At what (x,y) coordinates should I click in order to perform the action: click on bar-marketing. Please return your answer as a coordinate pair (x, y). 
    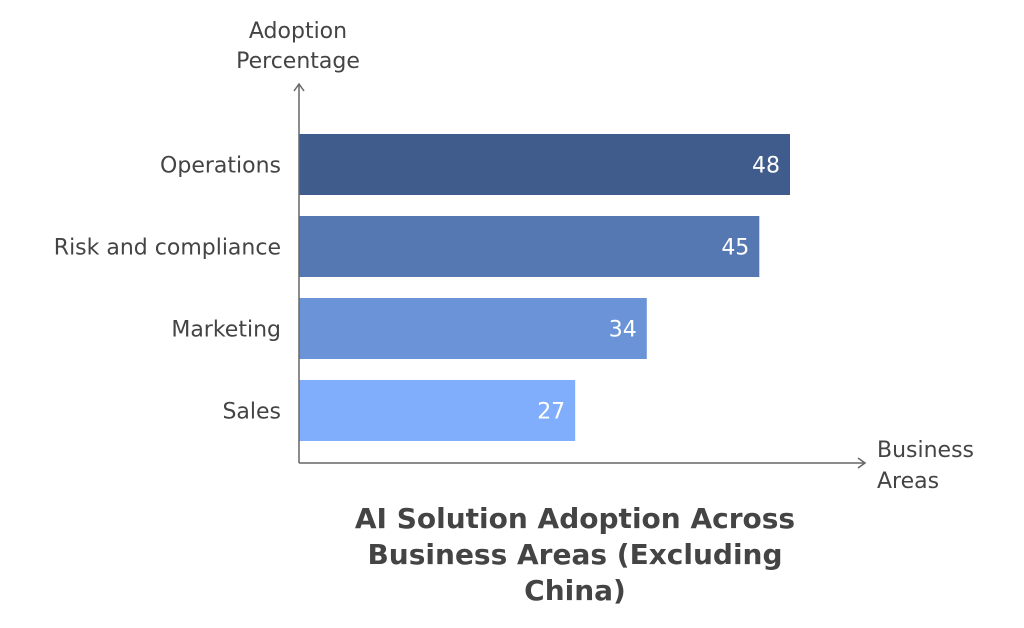
    Looking at the image, I should click on (473, 328).